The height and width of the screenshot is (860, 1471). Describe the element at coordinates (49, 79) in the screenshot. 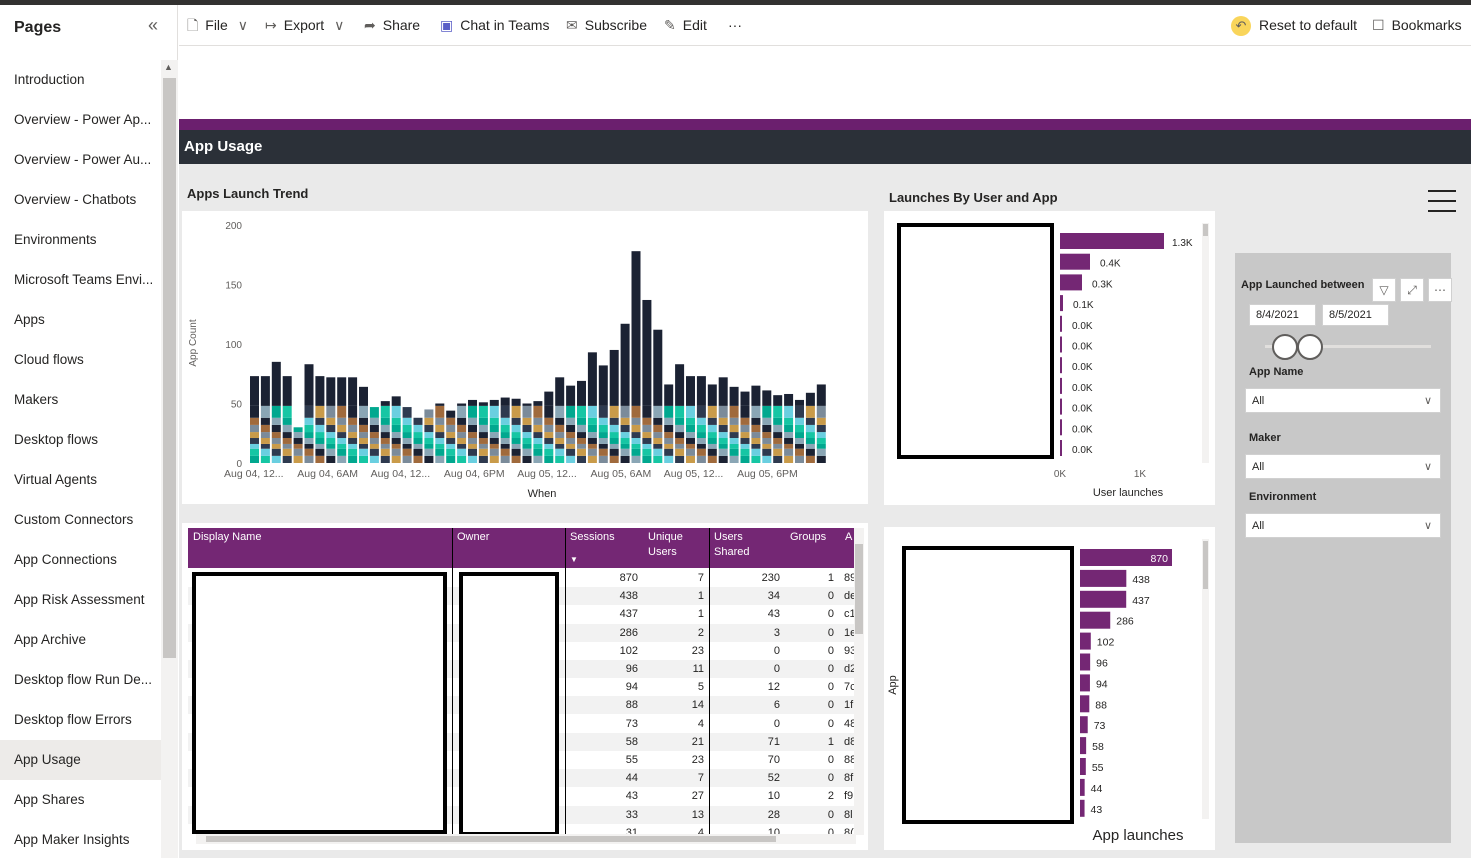

I see `sidebar-item: Introduction` at that location.